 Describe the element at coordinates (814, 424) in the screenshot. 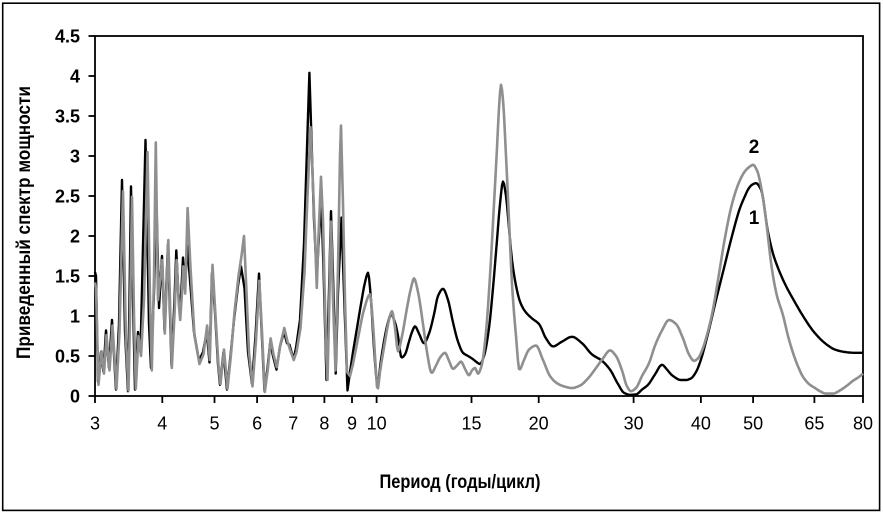

I see `svg-text: 65` at that location.